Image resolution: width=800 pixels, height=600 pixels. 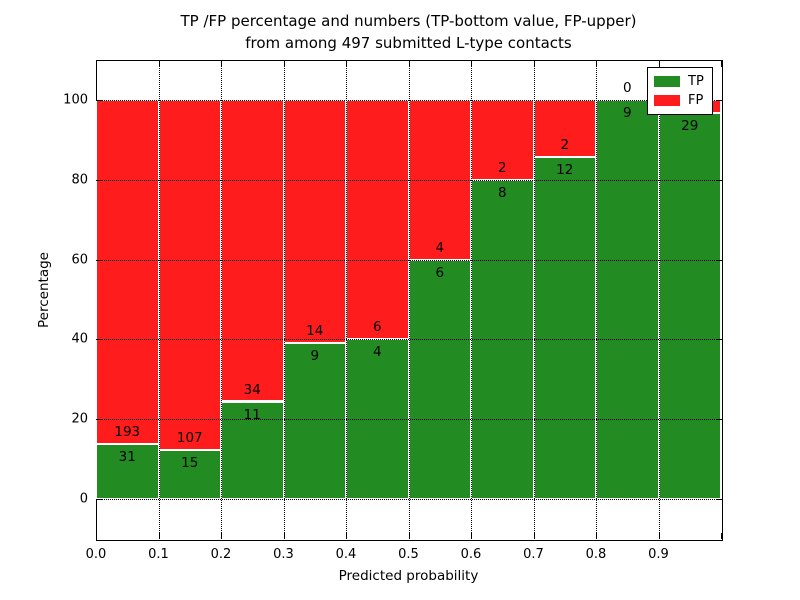 I want to click on bar-segment-fp-0.2-0.3, so click(x=252, y=250).